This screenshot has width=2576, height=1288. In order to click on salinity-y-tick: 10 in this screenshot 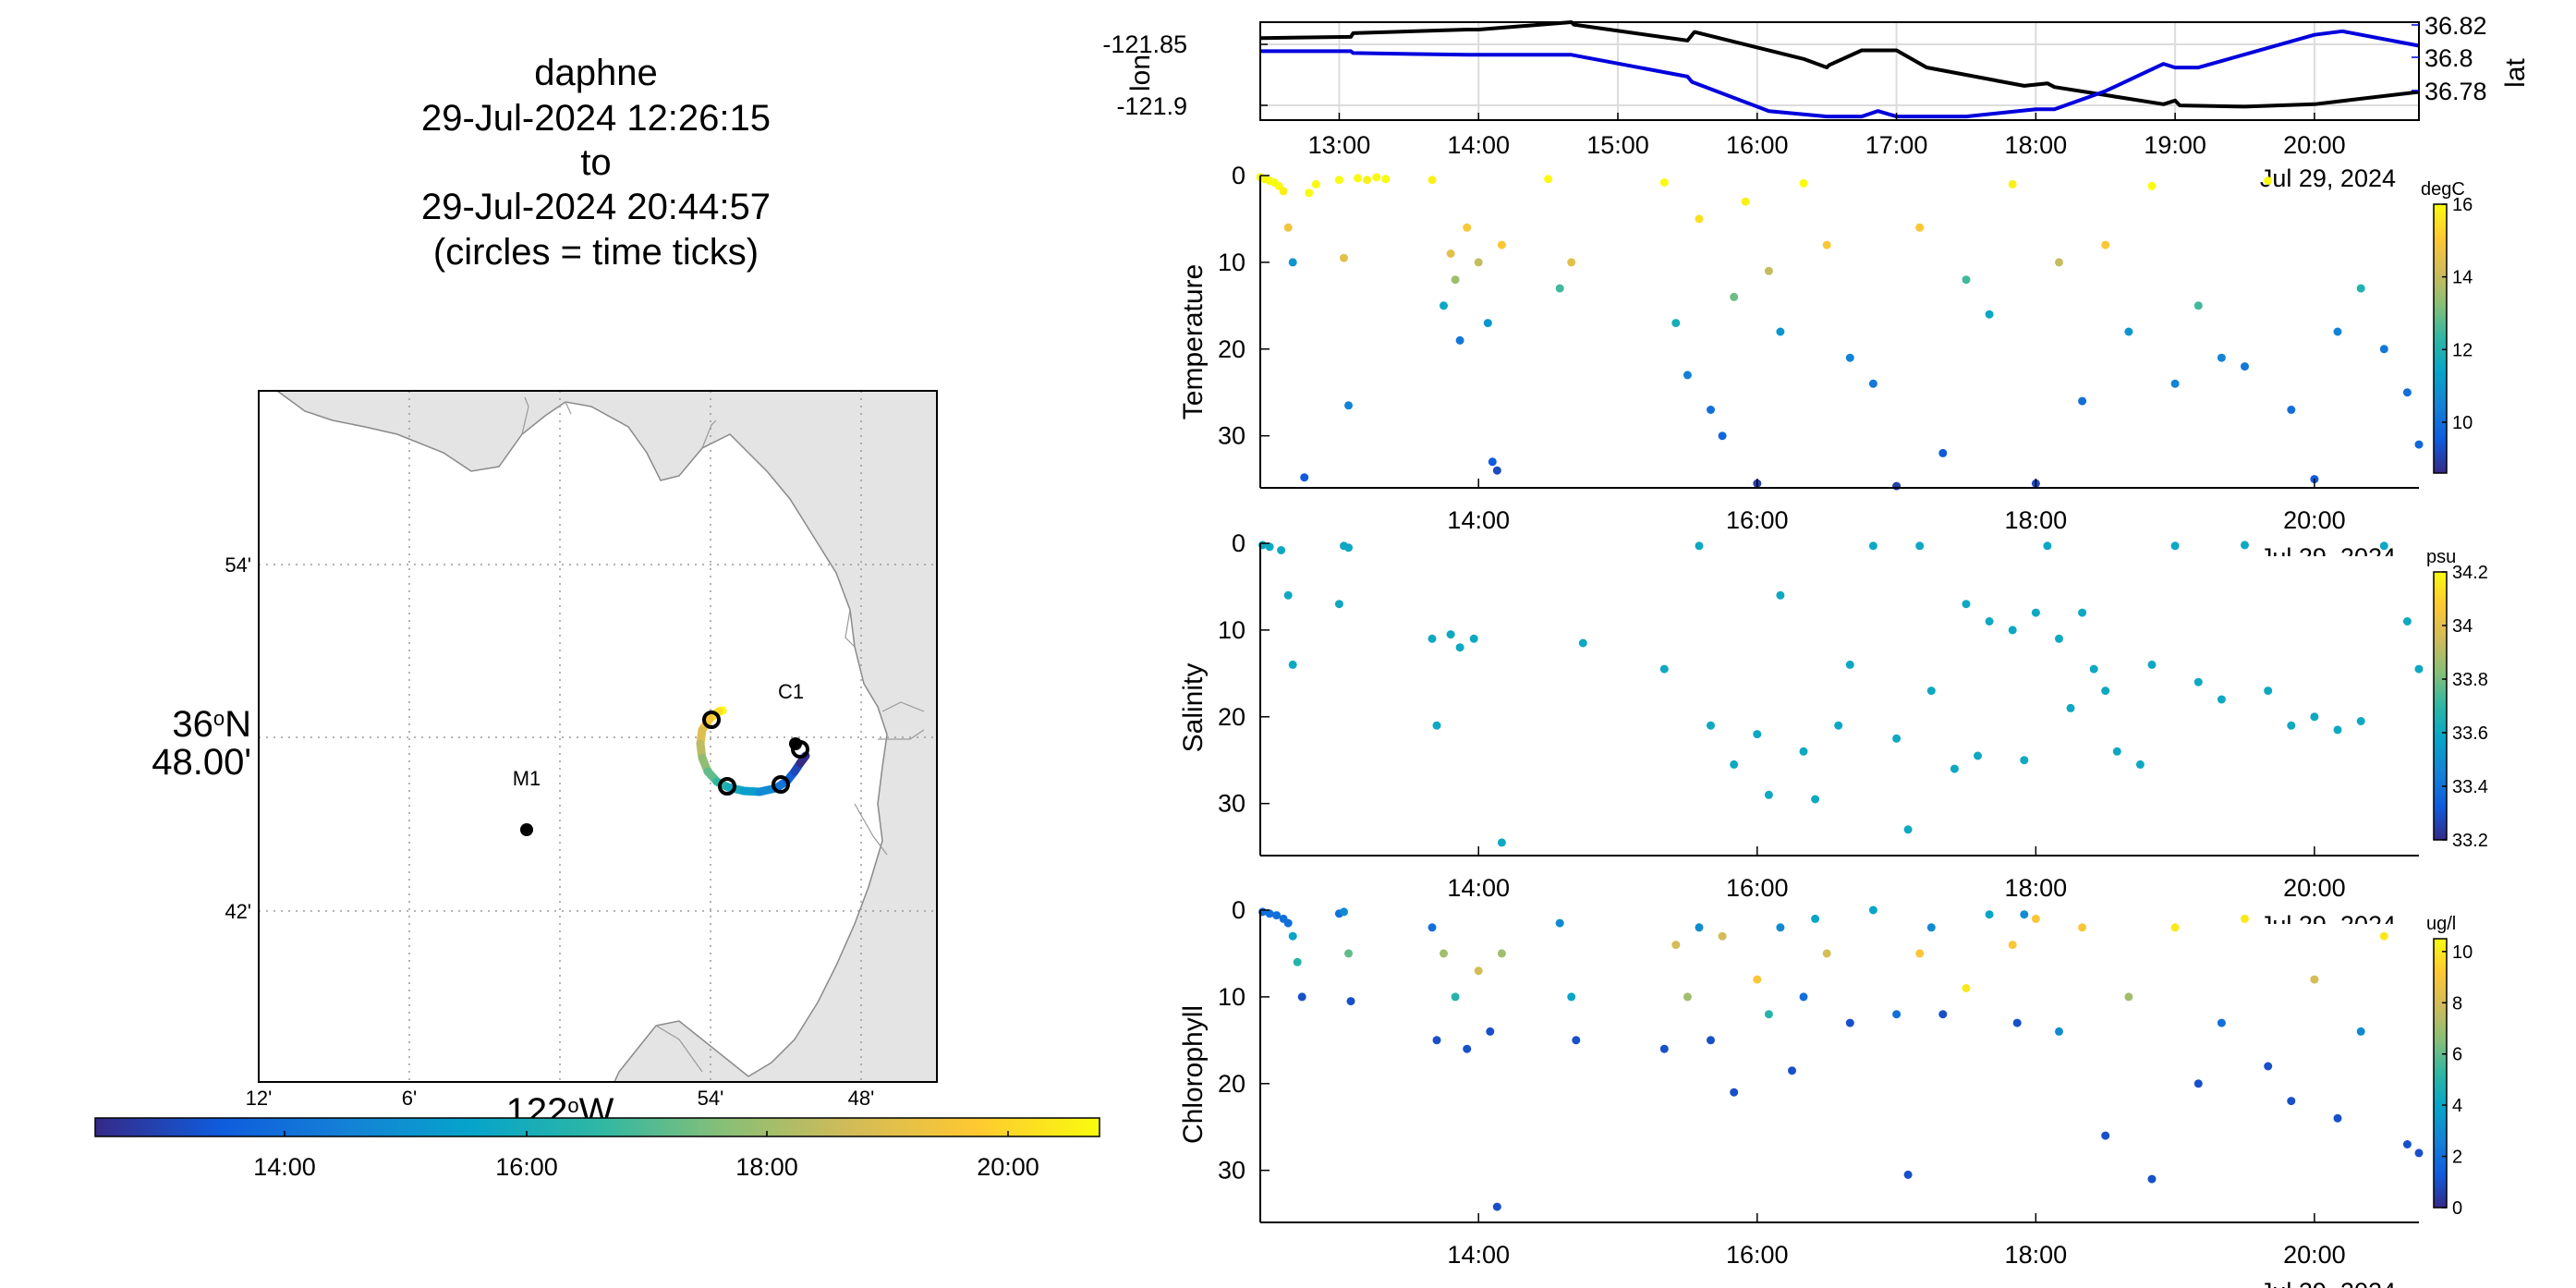, I will do `click(1231, 630)`.